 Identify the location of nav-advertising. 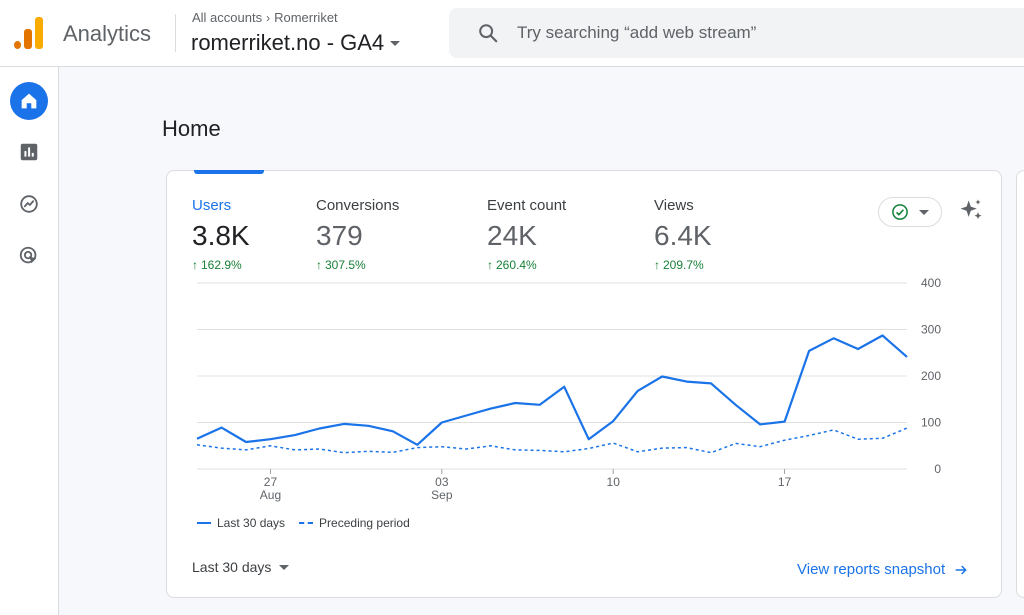
(29, 256).